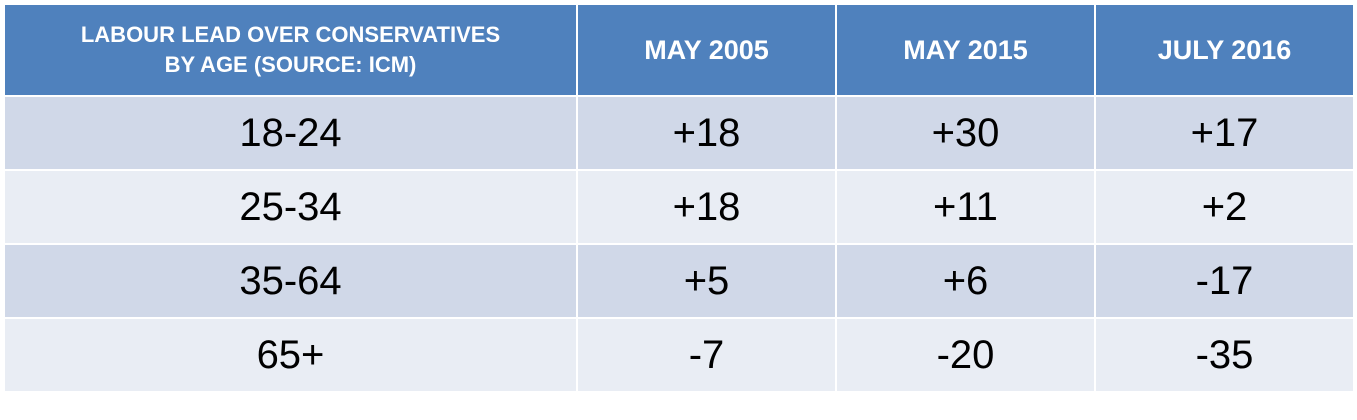  I want to click on header-cell: MAY 2015, so click(965, 50).